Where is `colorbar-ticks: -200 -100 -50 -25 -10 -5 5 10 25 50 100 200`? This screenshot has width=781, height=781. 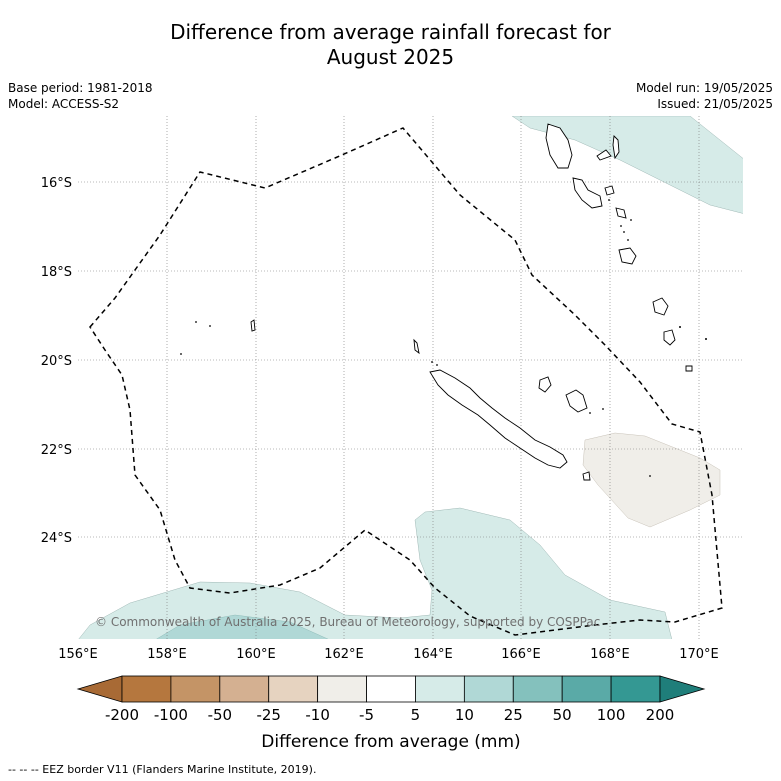 colorbar-ticks: -200 -100 -50 -25 -10 -5 5 10 25 50 100 200 is located at coordinates (389, 715).